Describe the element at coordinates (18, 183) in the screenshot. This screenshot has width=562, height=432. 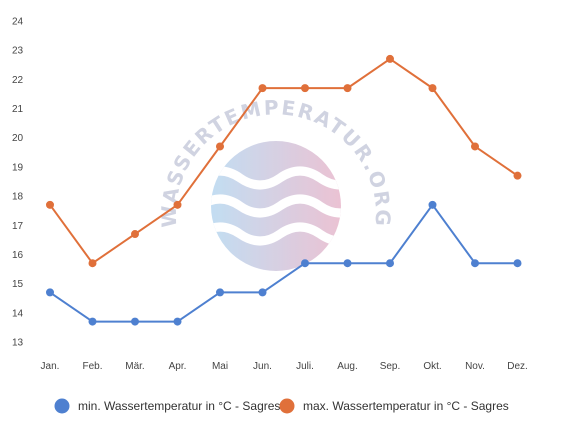
I see `y-axis-ticks: 24 23 22 21 20 19 18 17 16 15 14 13` at that location.